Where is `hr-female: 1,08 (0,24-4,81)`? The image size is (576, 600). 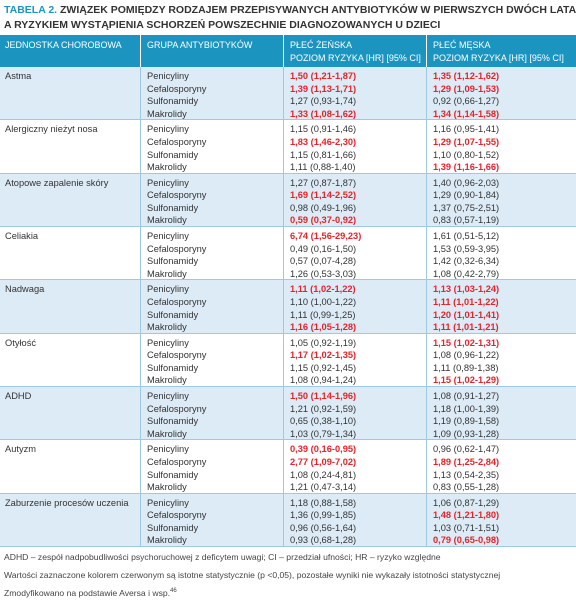 hr-female: 1,08 (0,24-4,81) is located at coordinates (323, 474).